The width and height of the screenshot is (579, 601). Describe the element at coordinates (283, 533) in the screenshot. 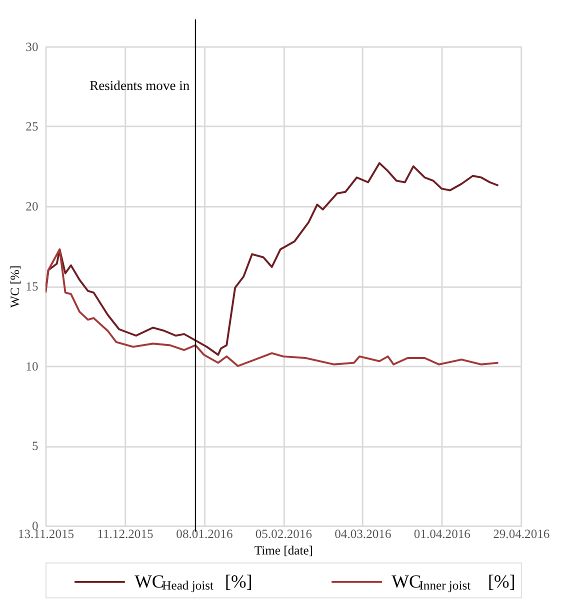

I see `x-tick-label: 05.02.2016` at that location.